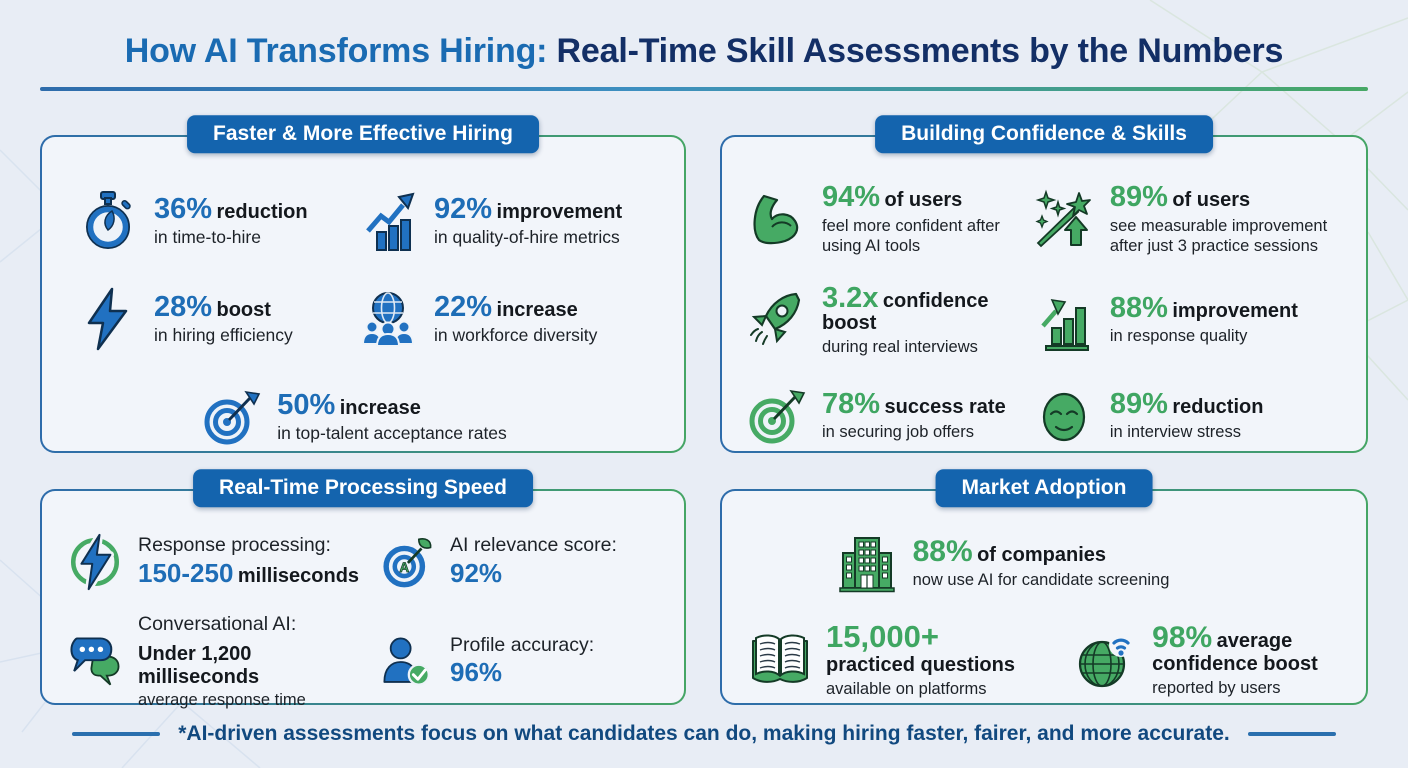 Image resolution: width=1408 pixels, height=768 pixels. What do you see at coordinates (116, 734) in the screenshot?
I see `footnote-line-left` at bounding box center [116, 734].